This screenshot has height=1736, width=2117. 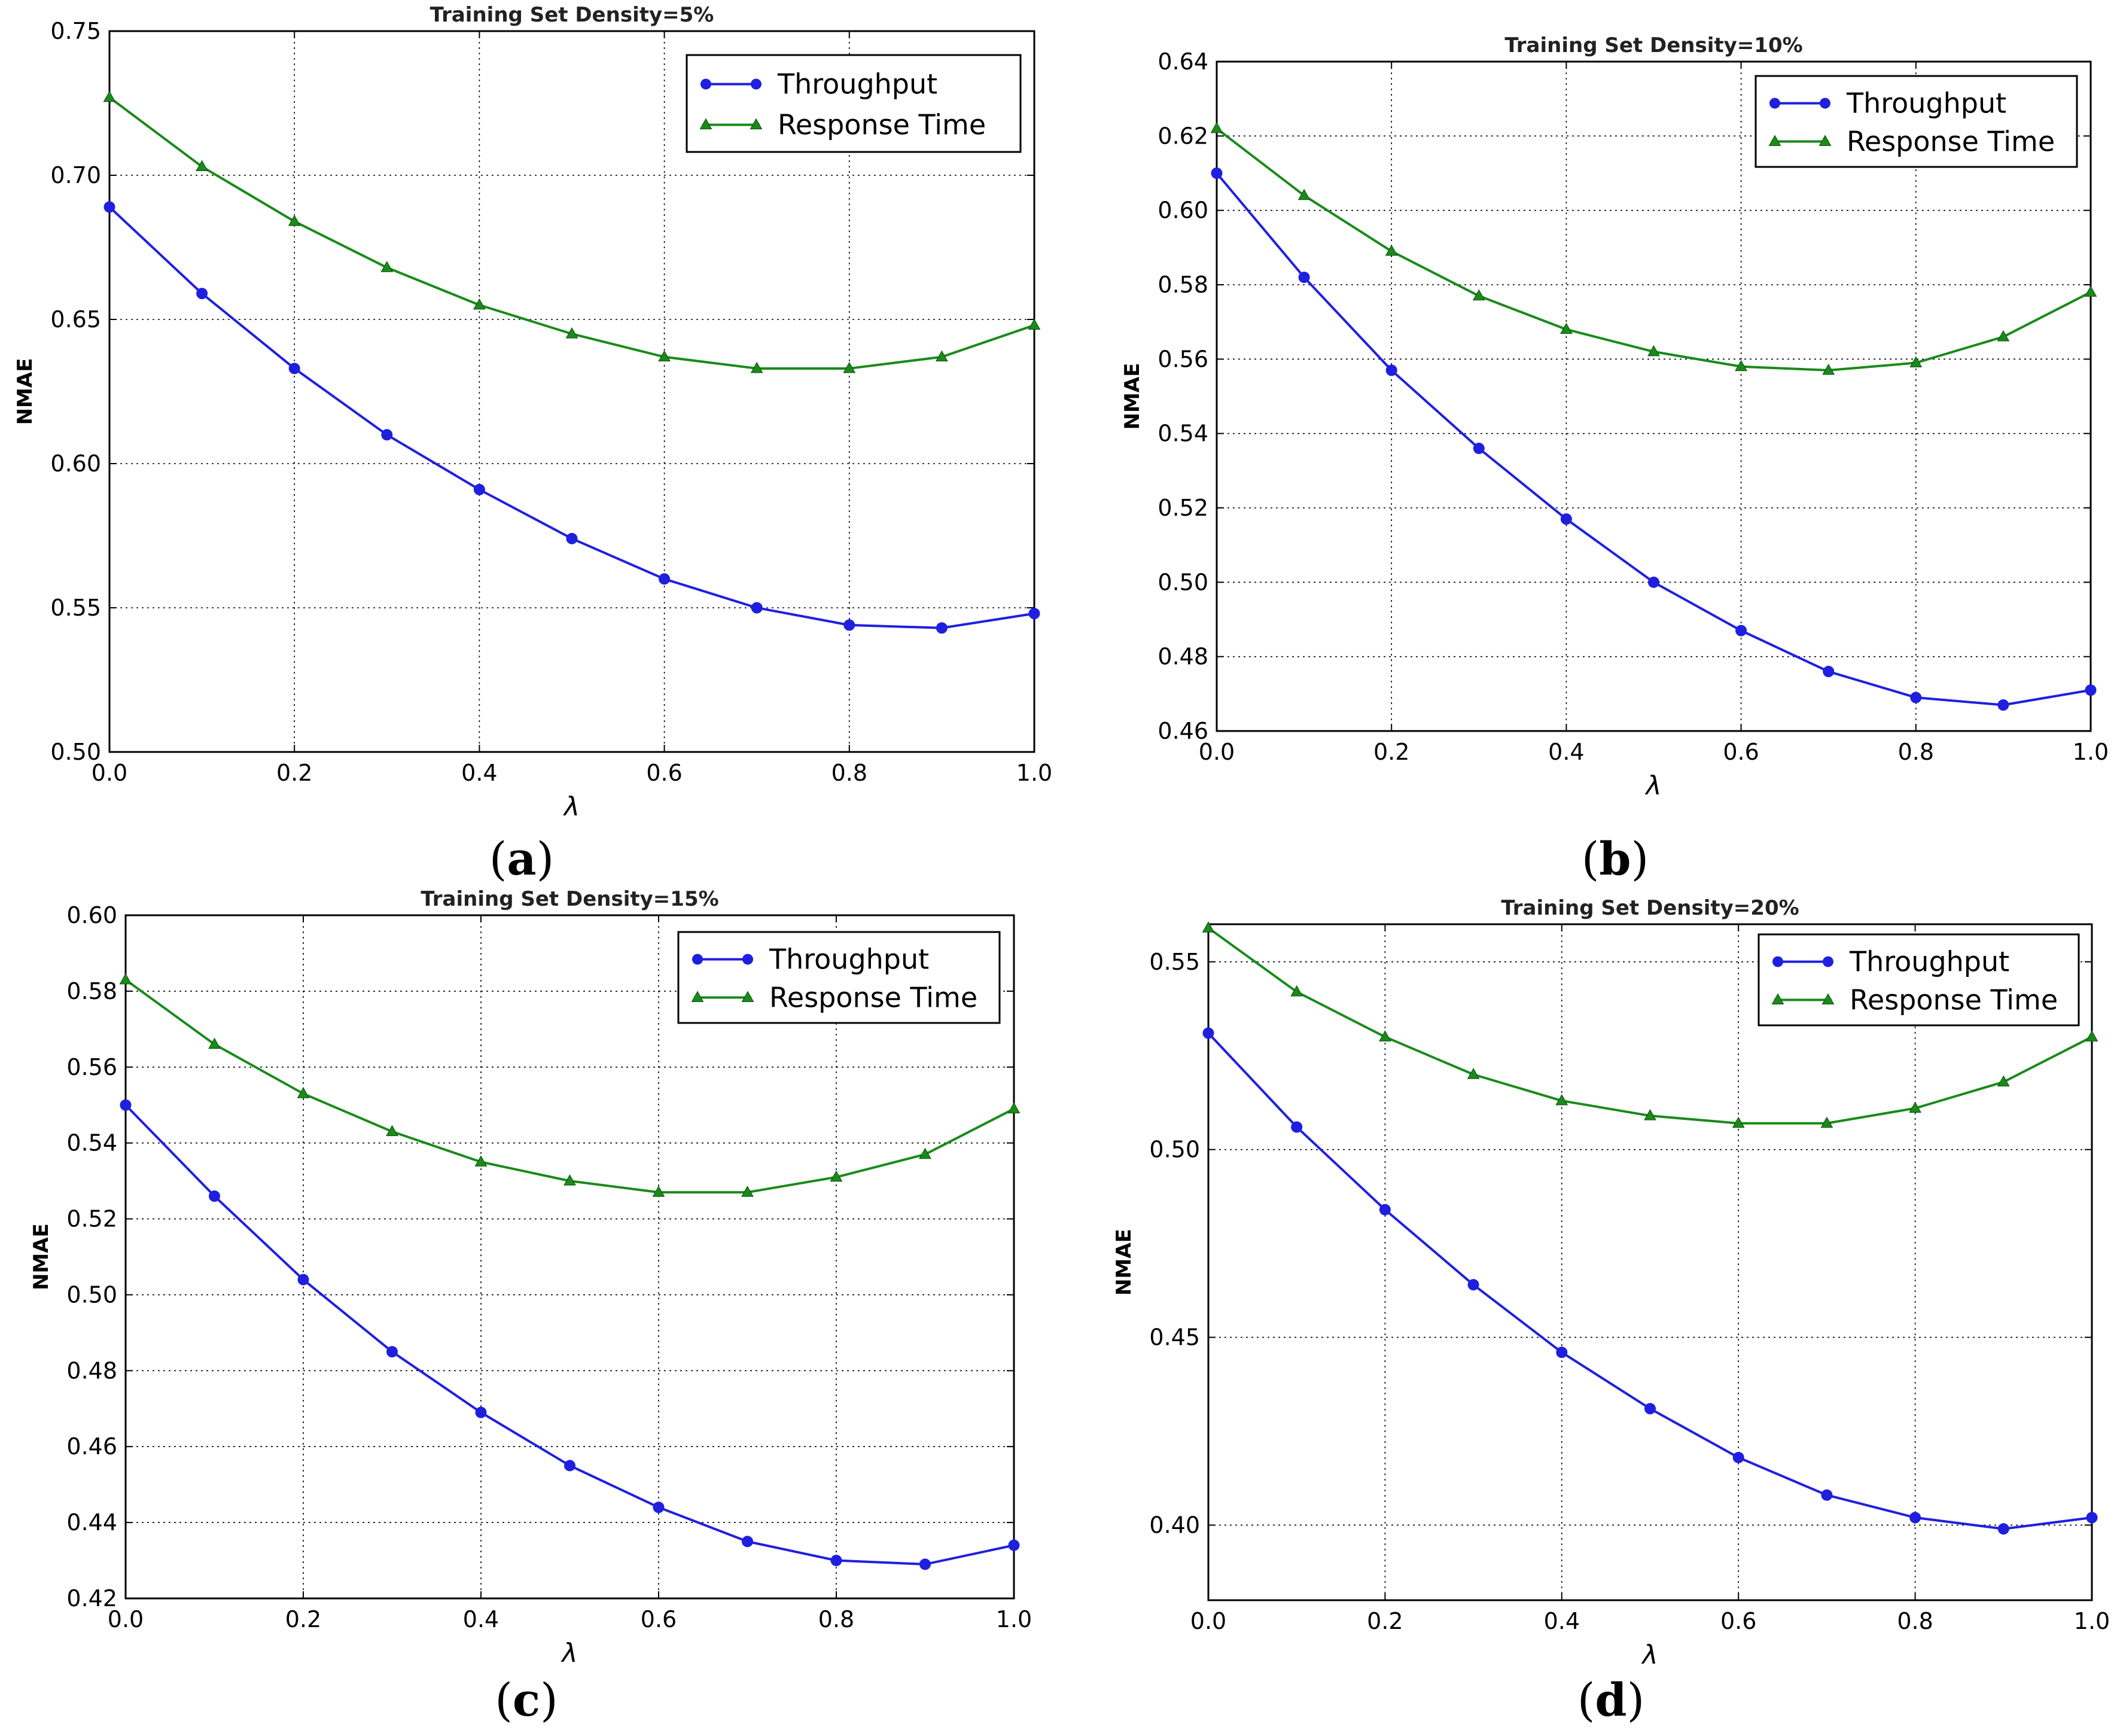 What do you see at coordinates (1014, 1620) in the screenshot?
I see `x-tick-label: 1.0` at bounding box center [1014, 1620].